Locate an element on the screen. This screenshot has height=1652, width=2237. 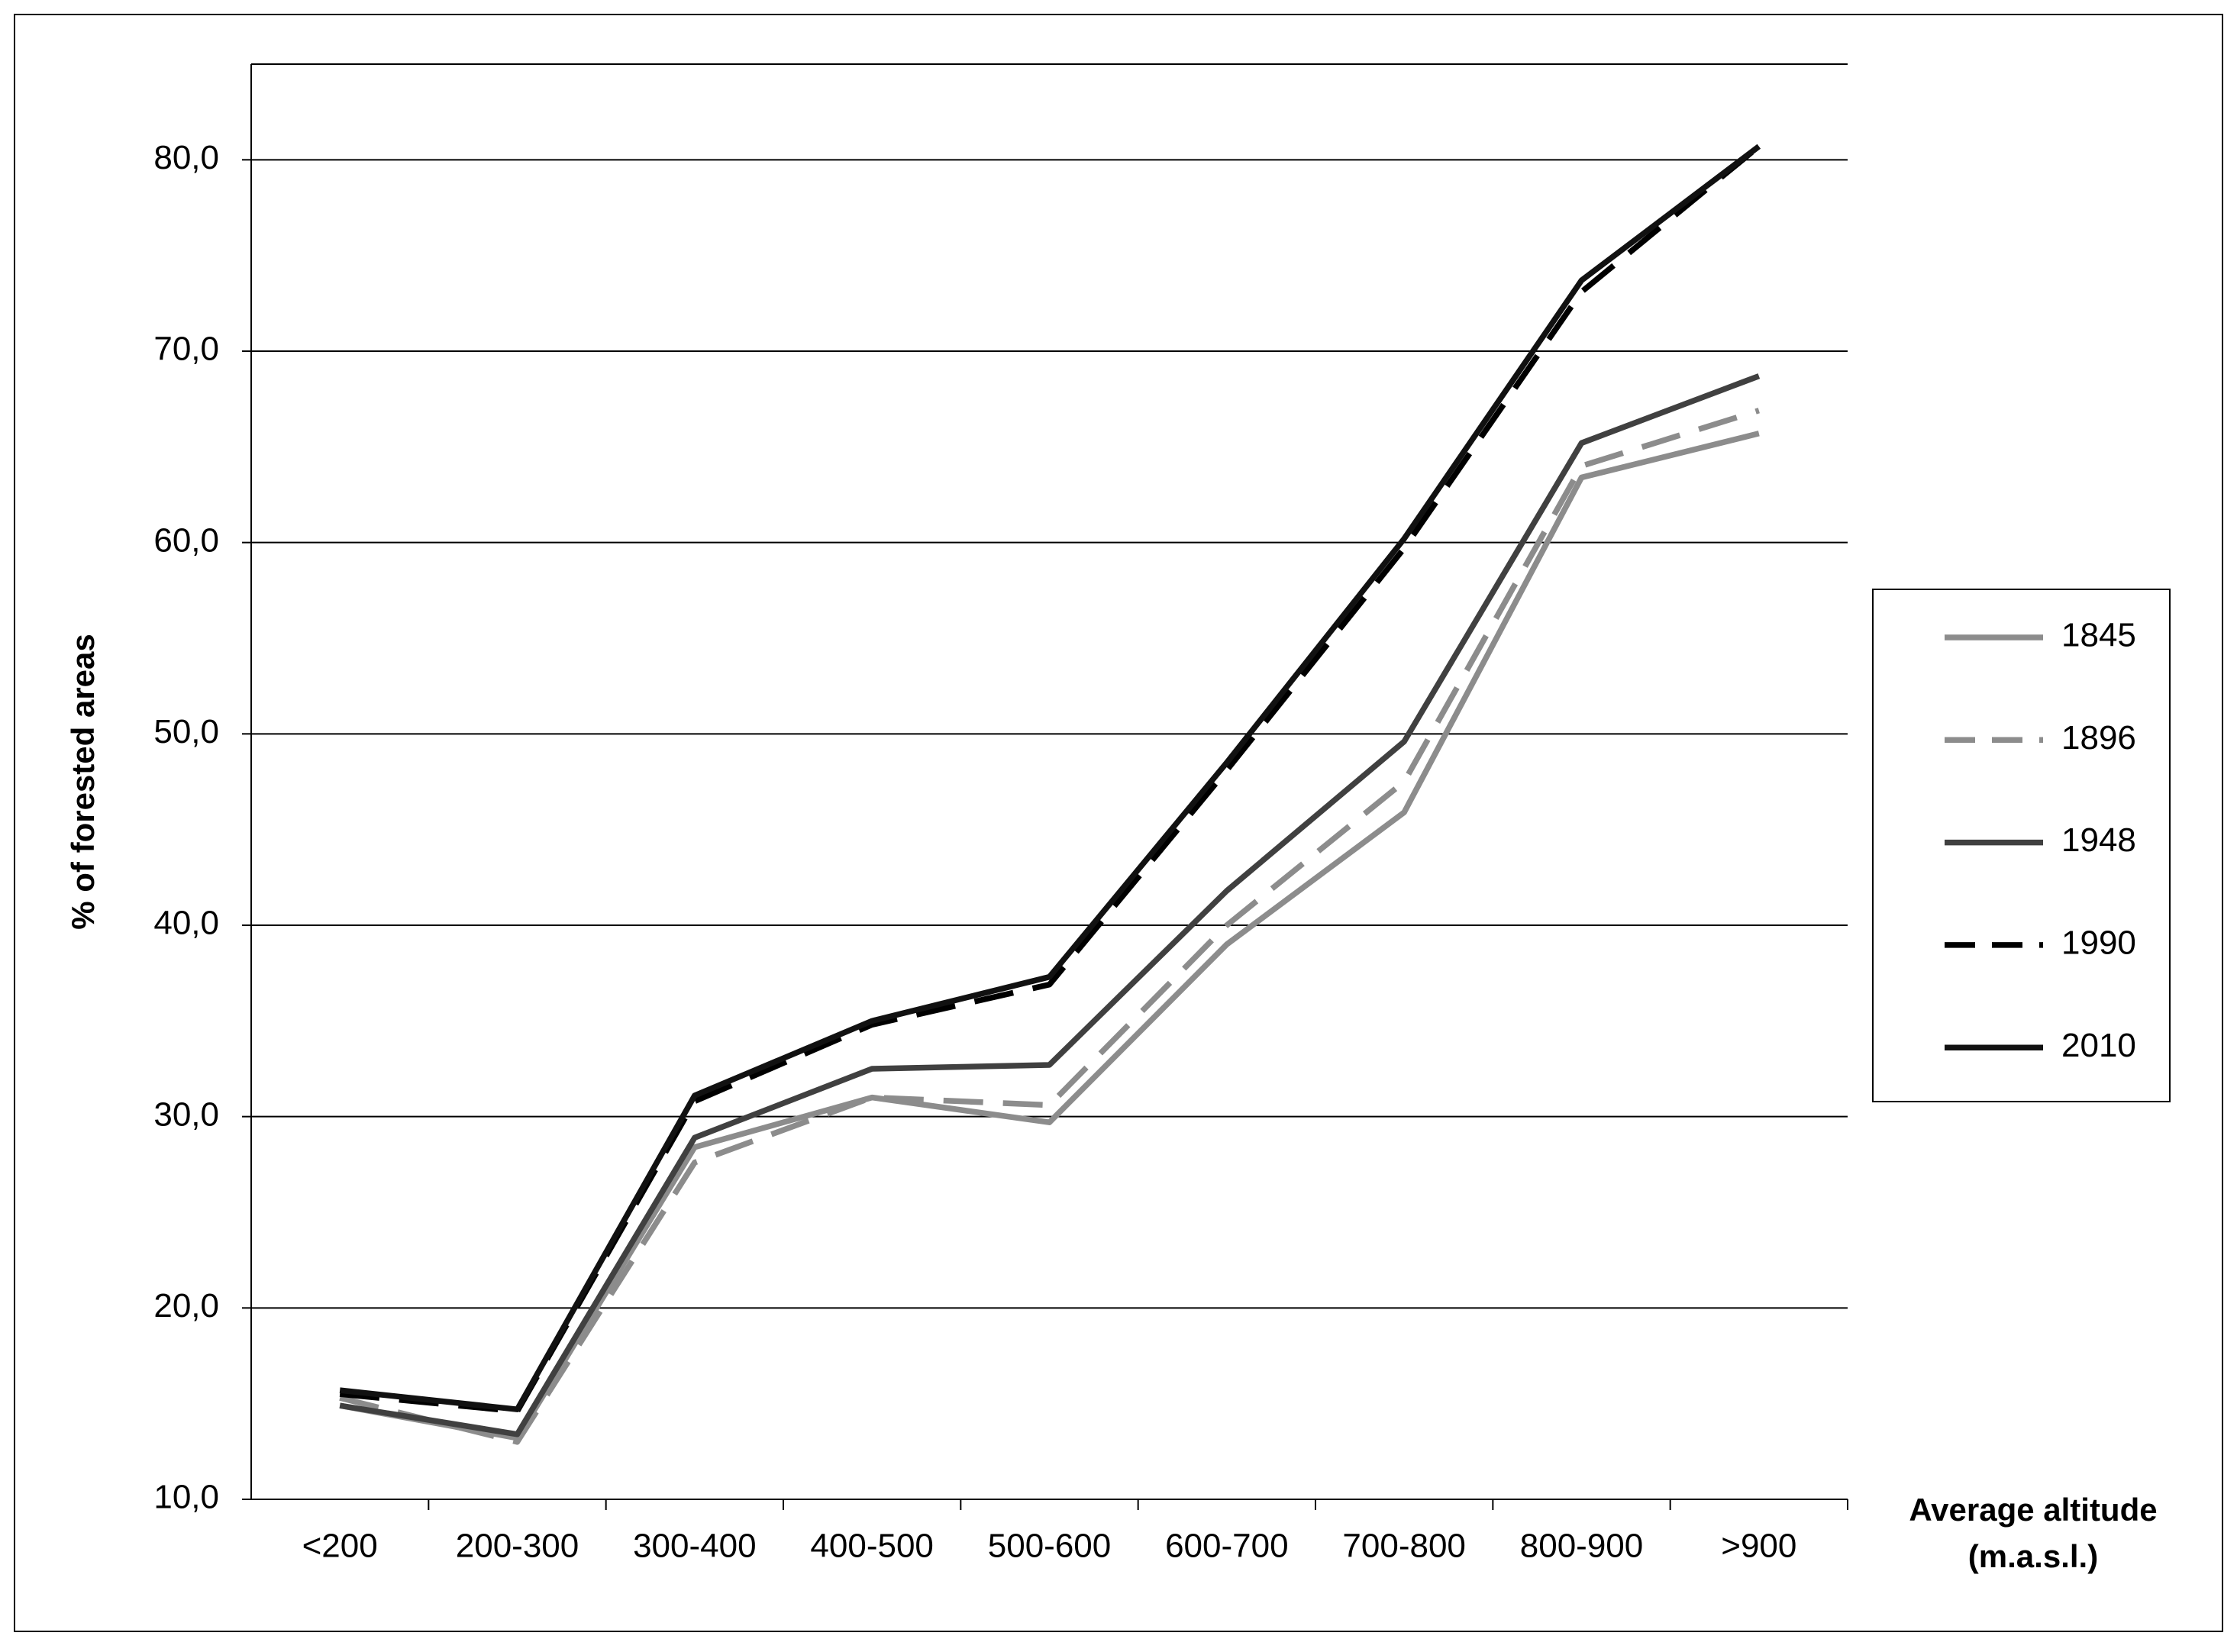
legend-label: 2010 is located at coordinates (2098, 1045).